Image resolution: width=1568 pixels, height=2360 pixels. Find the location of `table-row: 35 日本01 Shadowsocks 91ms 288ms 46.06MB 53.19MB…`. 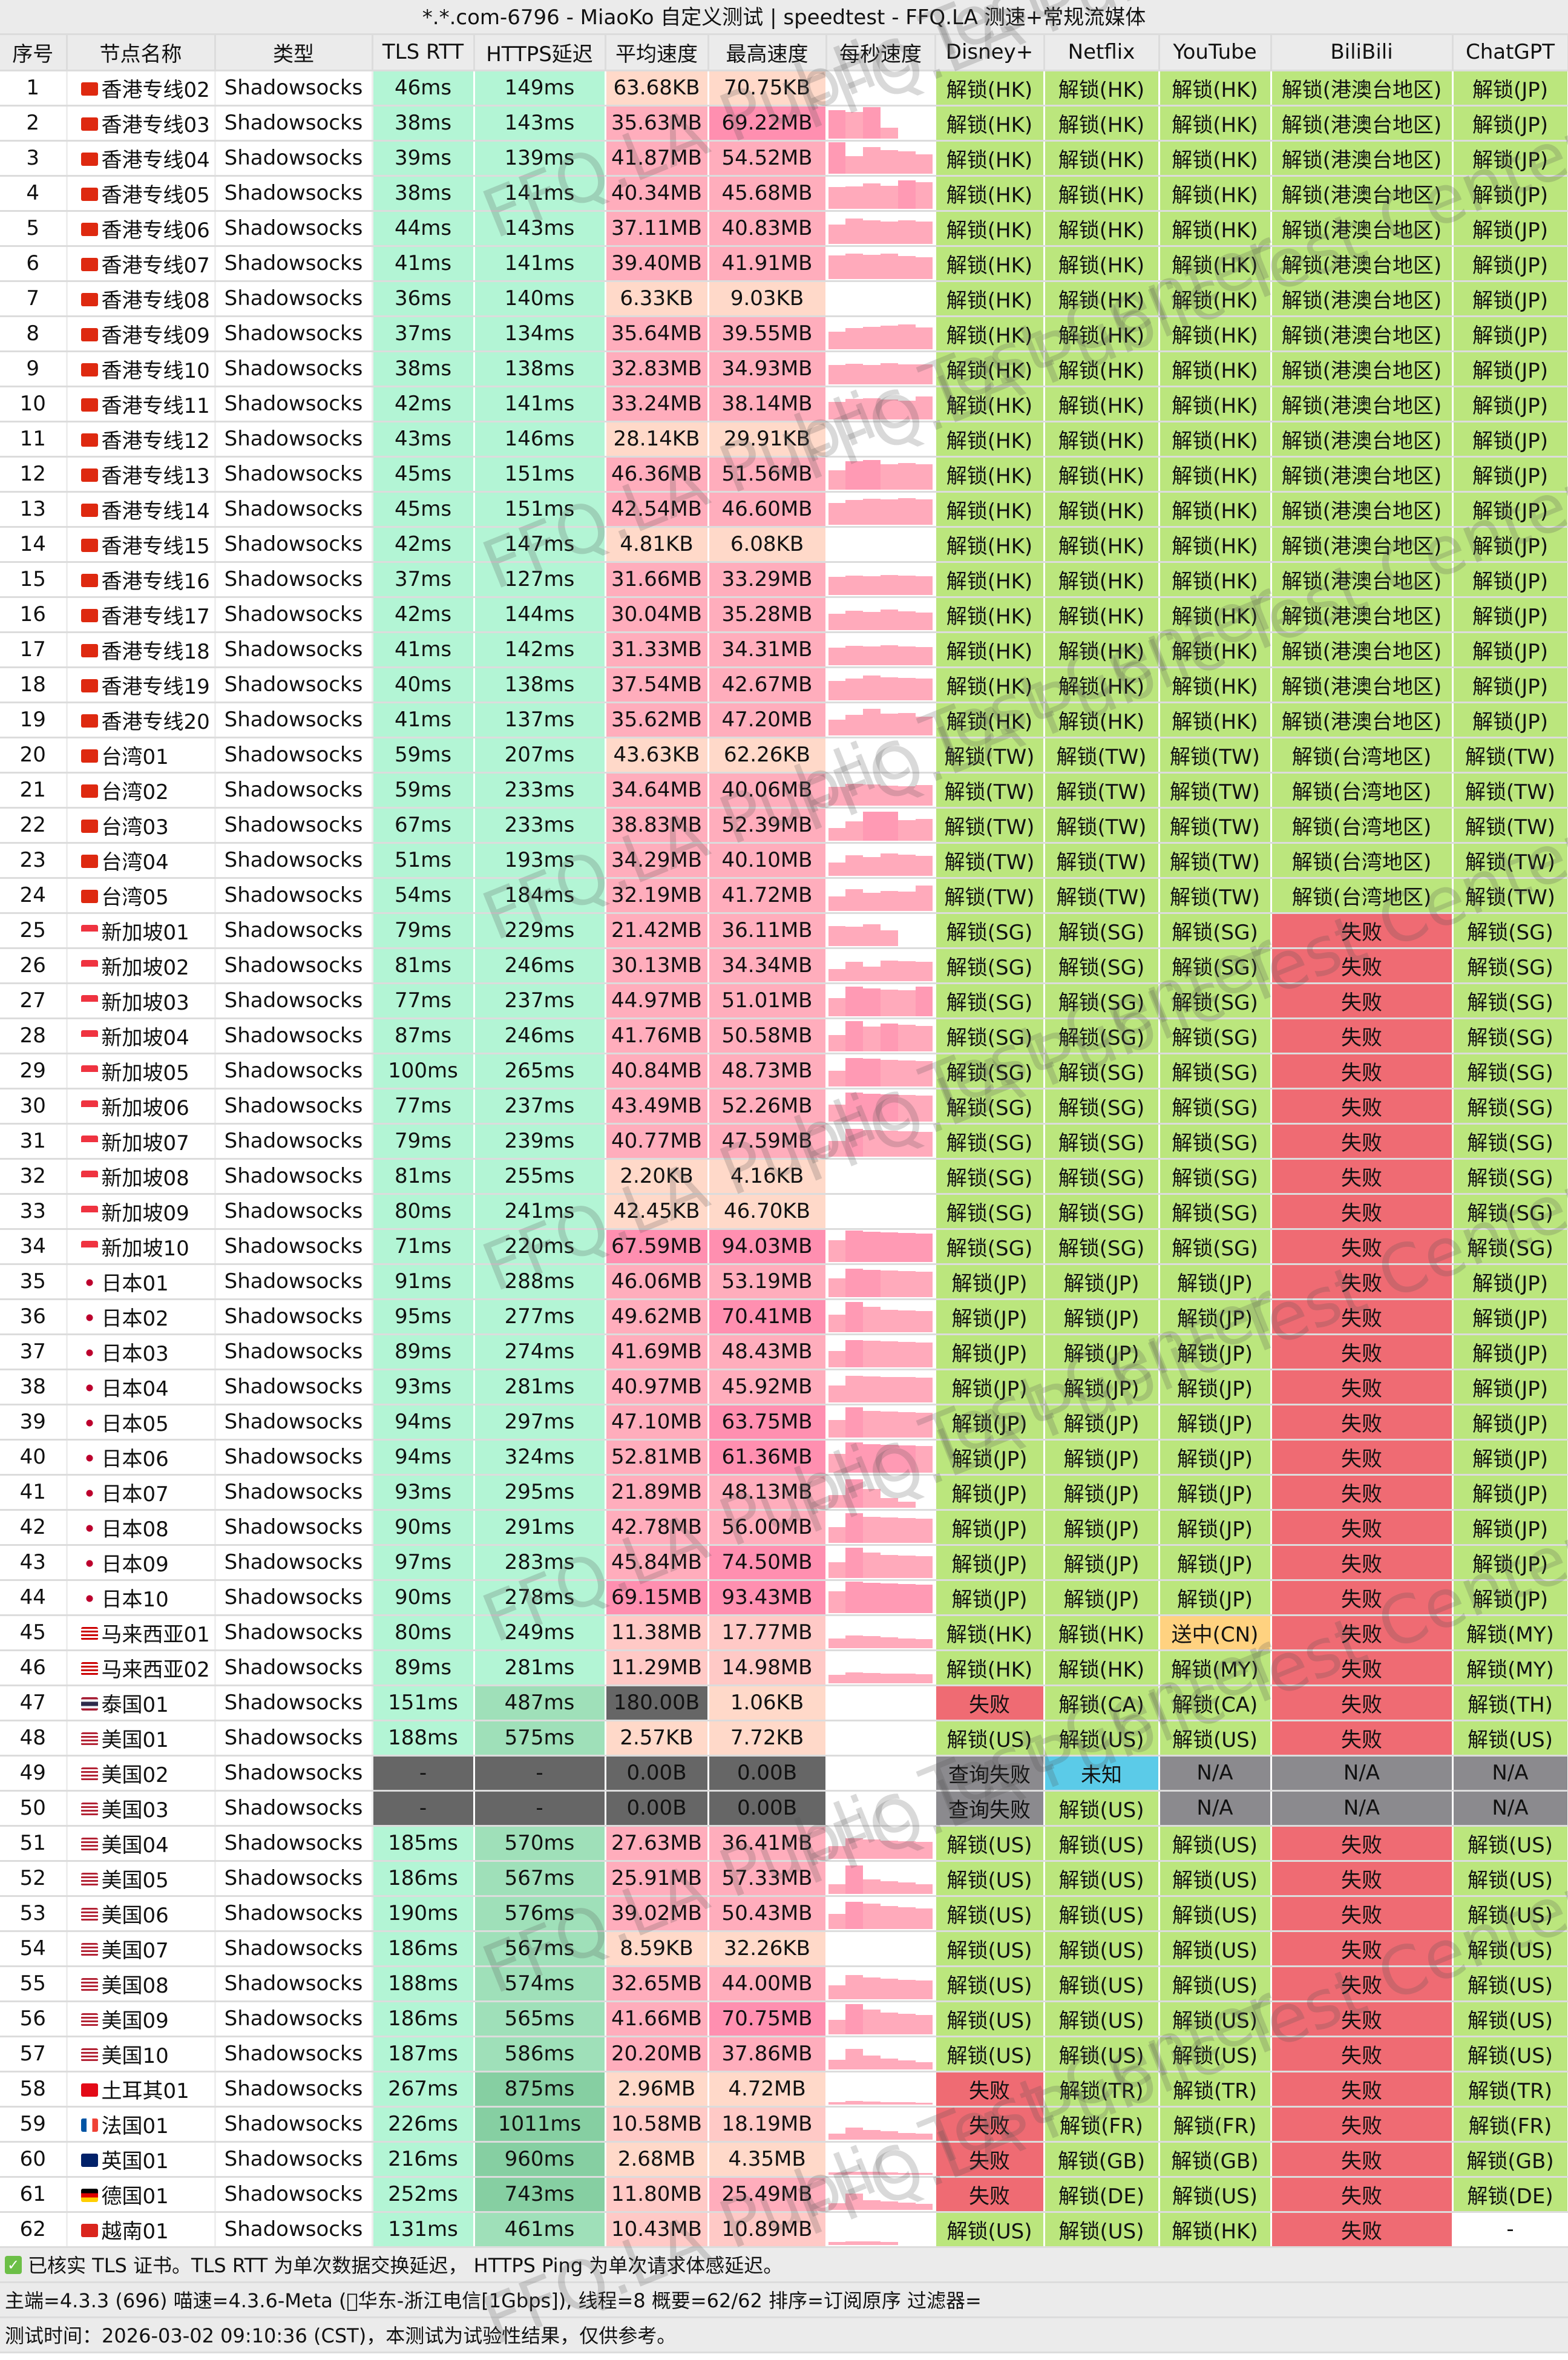

table-row: 35 日本01 Shadowsocks 91ms 288ms 46.06MB 53.19MB… is located at coordinates (784, 1282).